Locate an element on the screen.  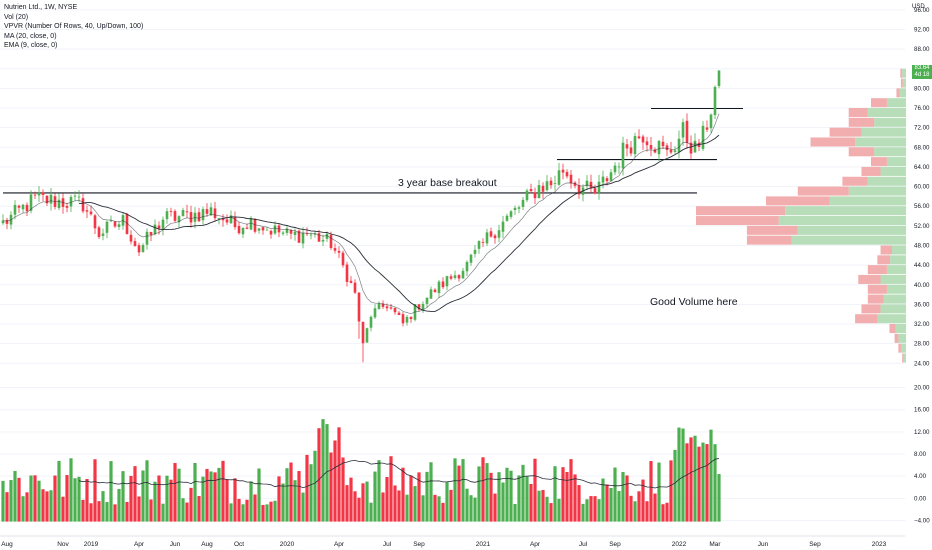
volume-tick-label: 0.00 is located at coordinates (920, 498).